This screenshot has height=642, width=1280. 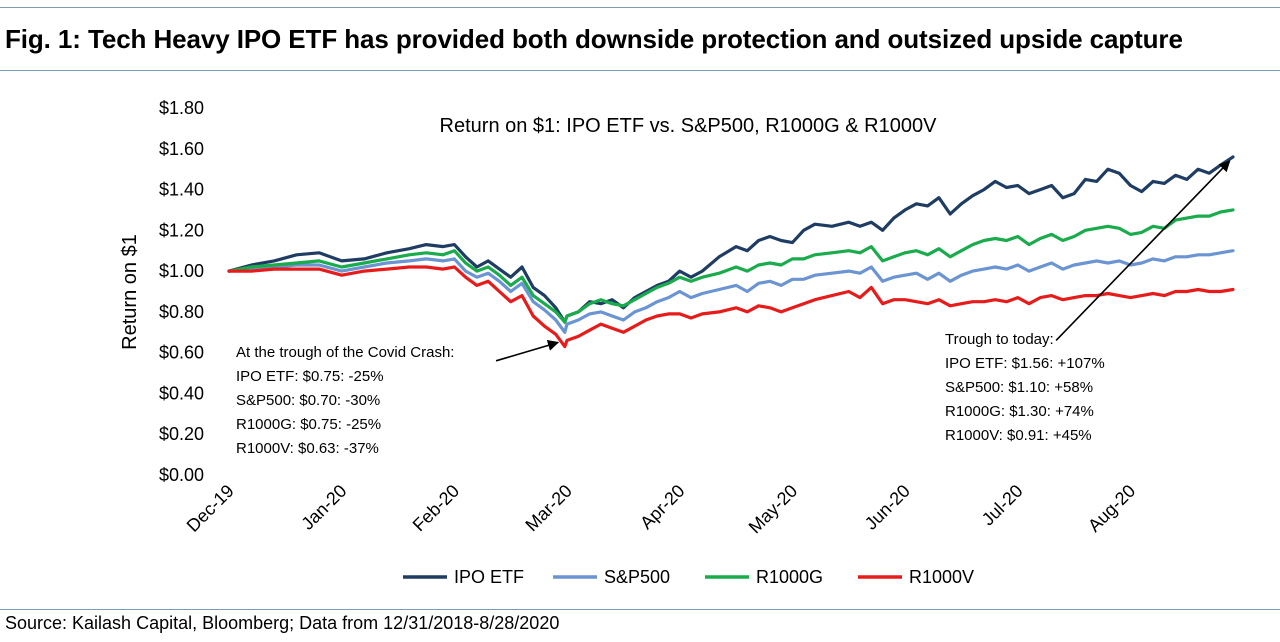 I want to click on today-annotation-line: R1000G: $1.30: +74%, so click(x=1019, y=411).